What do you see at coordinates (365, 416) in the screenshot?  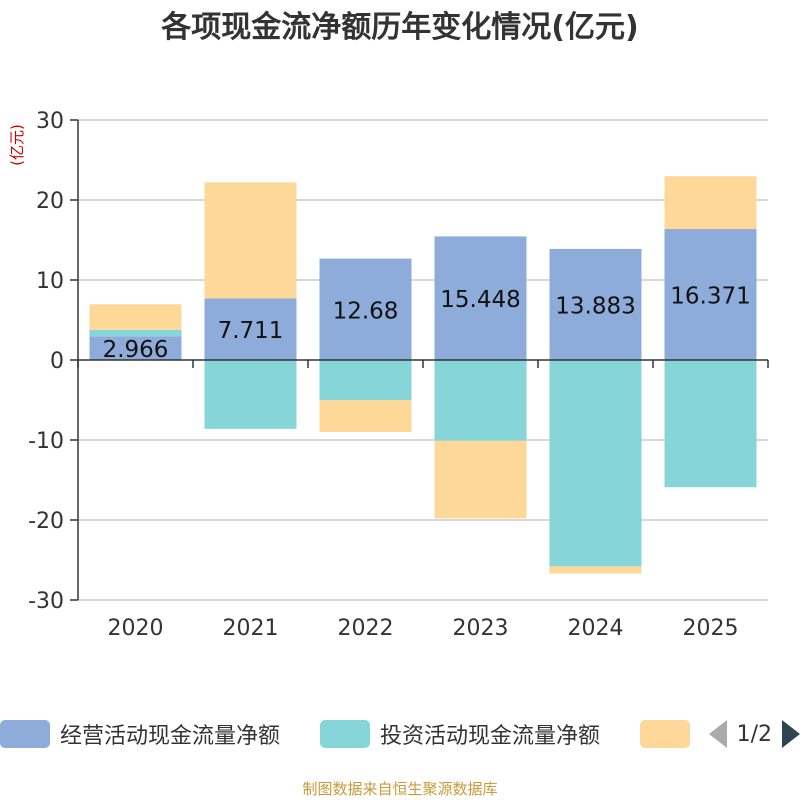 I see `bar-financing-2022` at bounding box center [365, 416].